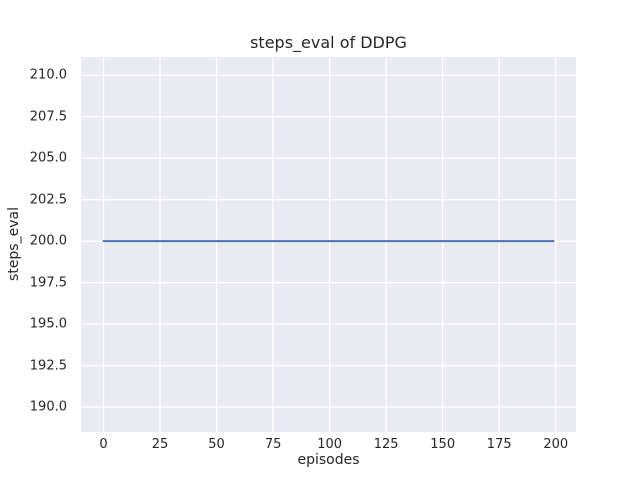 This screenshot has height=480, width=640. Describe the element at coordinates (499, 444) in the screenshot. I see `x-tick-label: 175` at that location.